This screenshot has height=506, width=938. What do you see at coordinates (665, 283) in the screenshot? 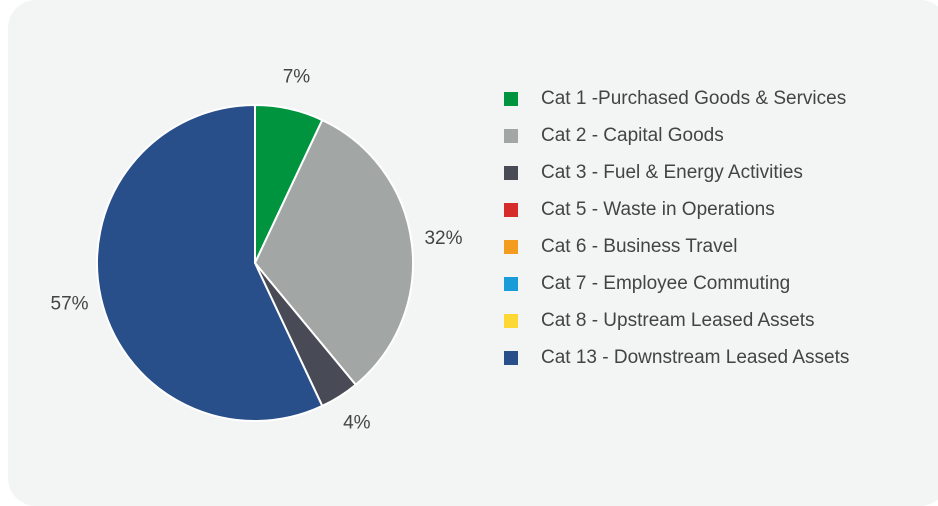
I see `legend-label: Cat 7 - Employee Commuting` at bounding box center [665, 283].